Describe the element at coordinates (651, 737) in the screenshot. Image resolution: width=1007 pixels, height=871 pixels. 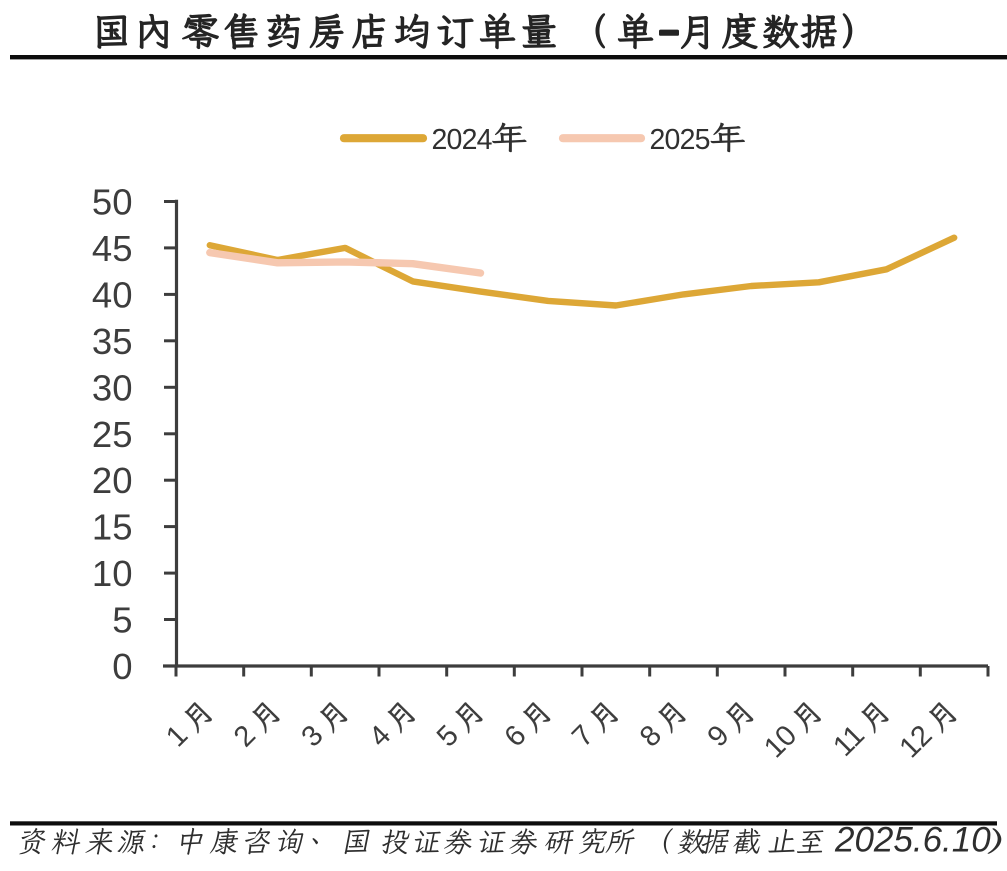
I see `svg-text: 8` at that location.